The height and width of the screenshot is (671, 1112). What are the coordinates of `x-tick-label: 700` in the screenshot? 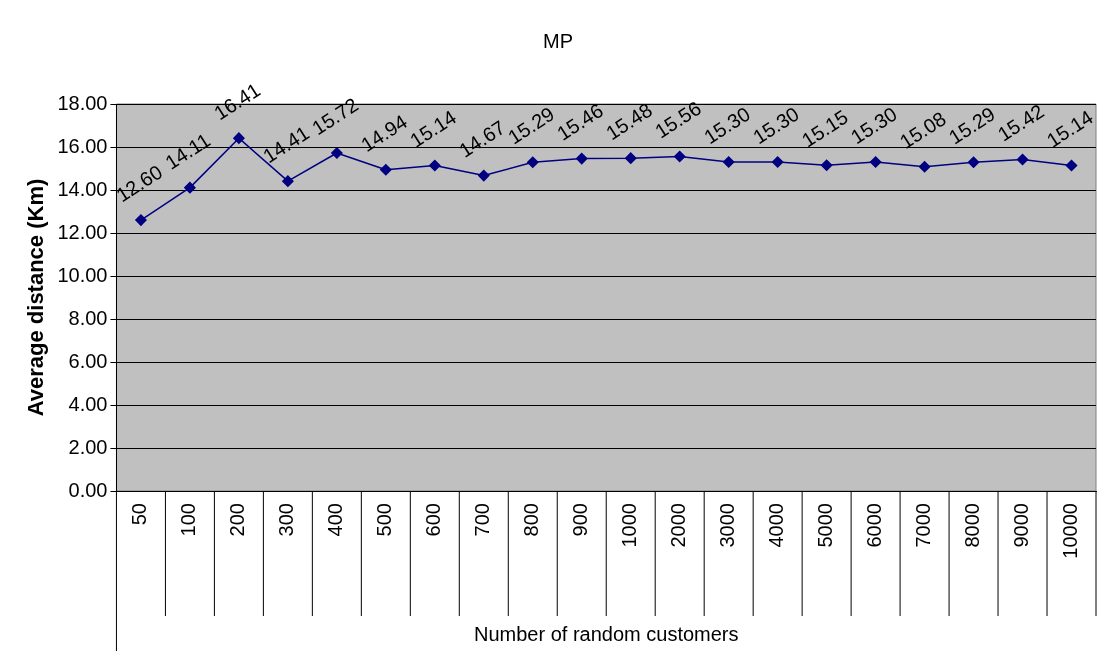 It's located at (482, 520).